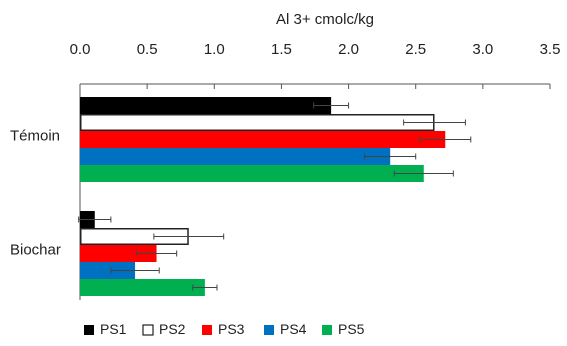  What do you see at coordinates (315, 65) in the screenshot?
I see `x-axis-ticks: 0.0 0.5 1.0 1.5 2.0 2.5 3.0 3.5` at bounding box center [315, 65].